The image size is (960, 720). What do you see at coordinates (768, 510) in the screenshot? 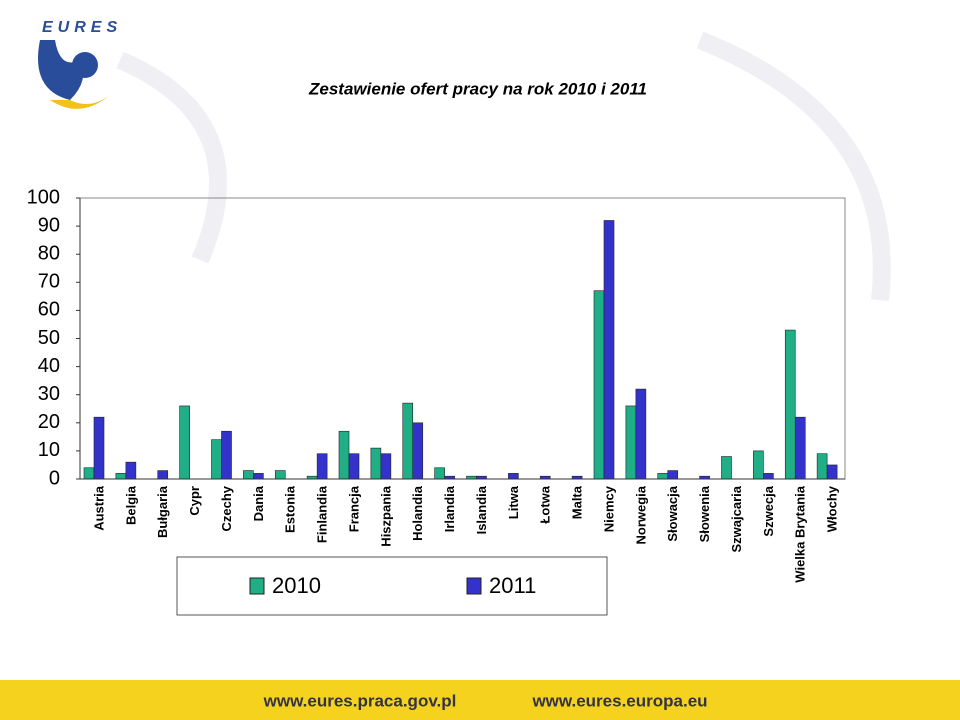
I see `x-tick-label: Szwecja` at bounding box center [768, 510].